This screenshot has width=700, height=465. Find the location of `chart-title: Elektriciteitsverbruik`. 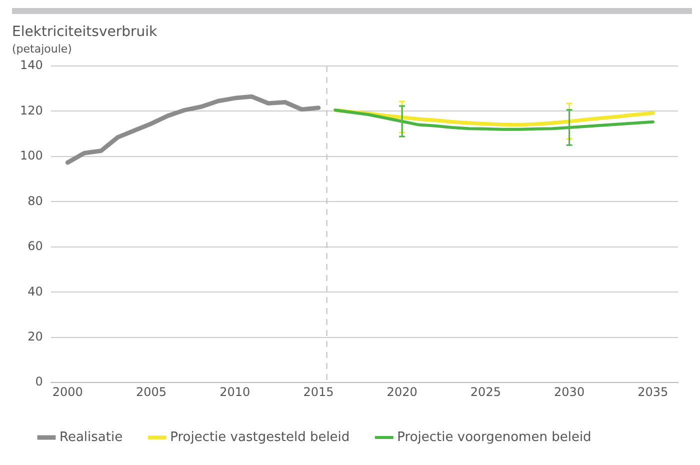

chart-title: Elektriciteitsverbruik is located at coordinates (85, 32).